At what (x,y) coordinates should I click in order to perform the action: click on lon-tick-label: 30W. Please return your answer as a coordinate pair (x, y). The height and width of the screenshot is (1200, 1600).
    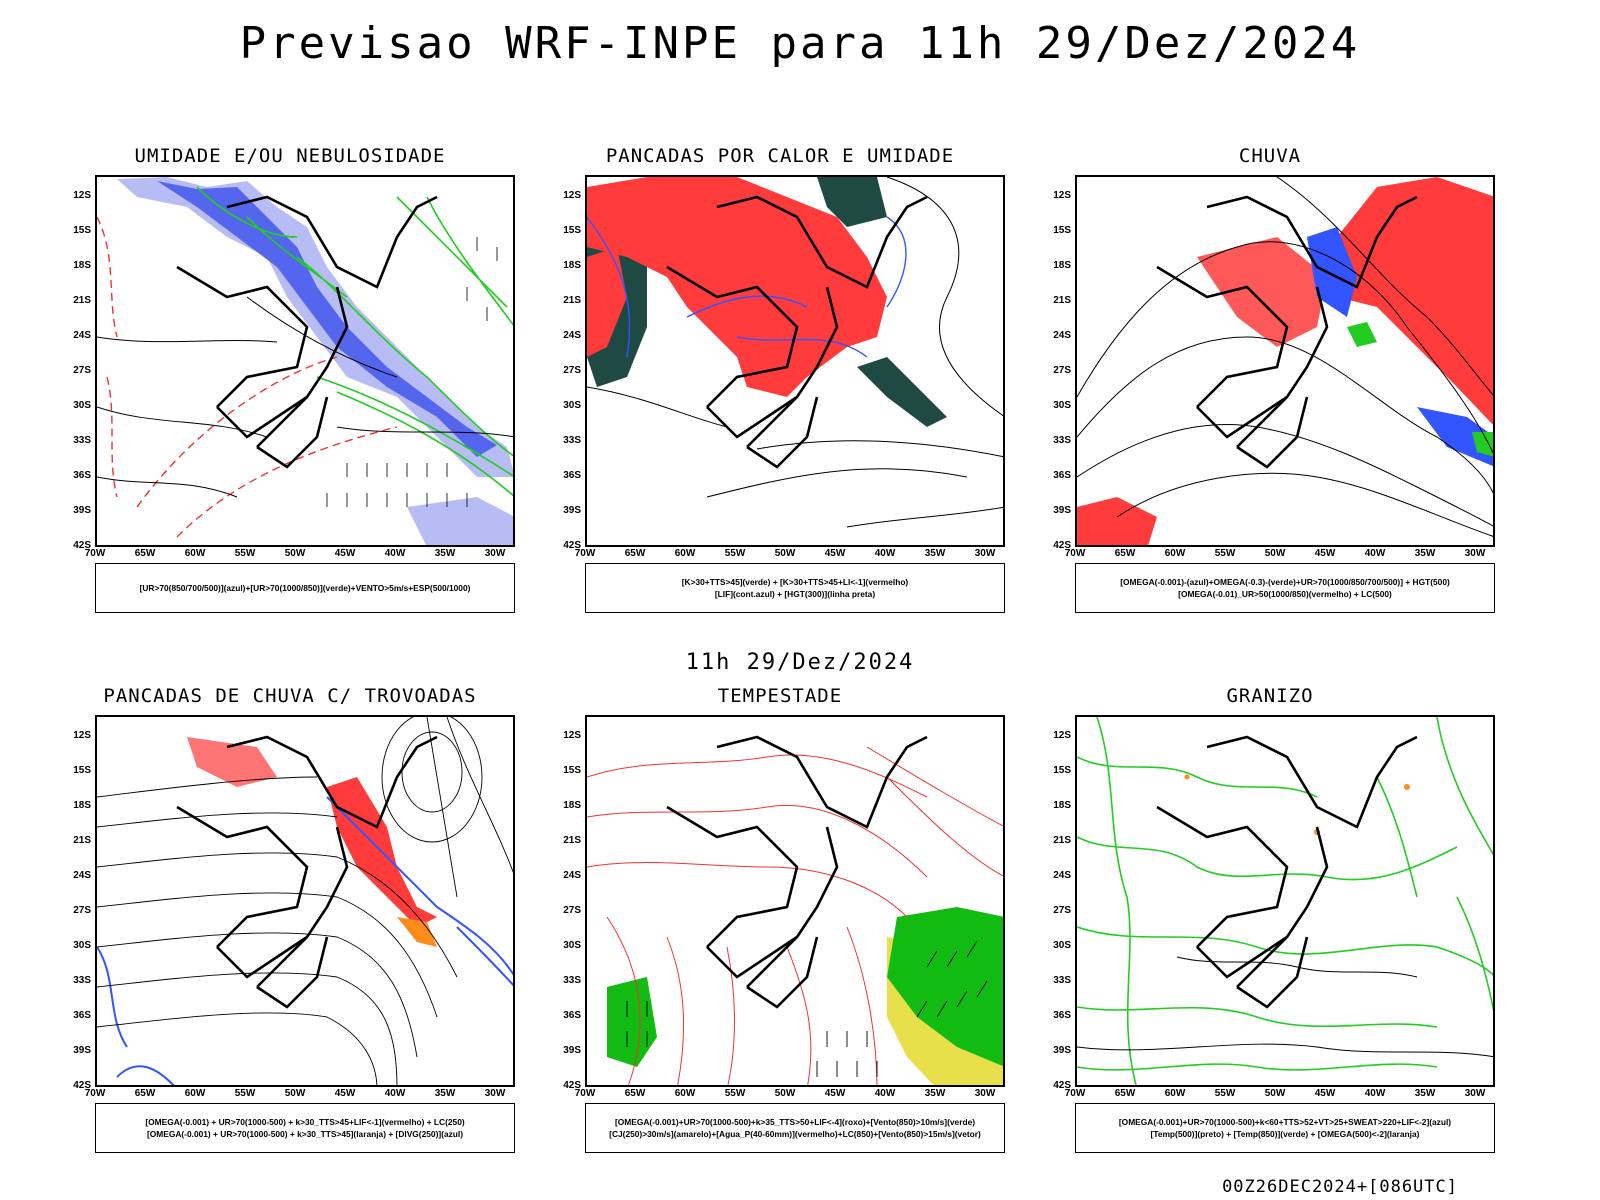
    Looking at the image, I should click on (1475, 1093).